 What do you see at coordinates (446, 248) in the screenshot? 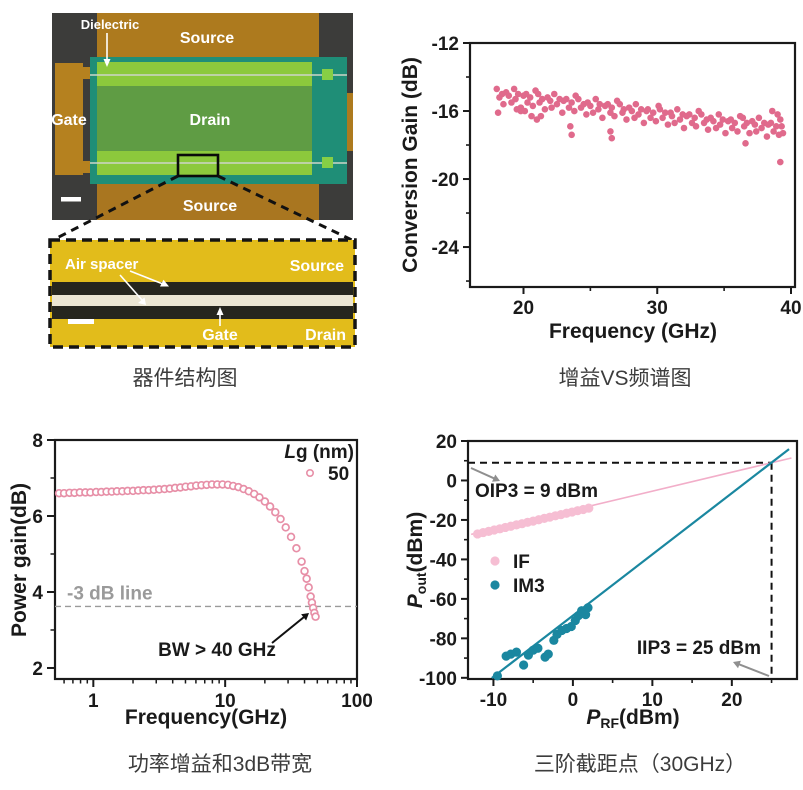
I see `y-tick-label: -24` at bounding box center [446, 248].